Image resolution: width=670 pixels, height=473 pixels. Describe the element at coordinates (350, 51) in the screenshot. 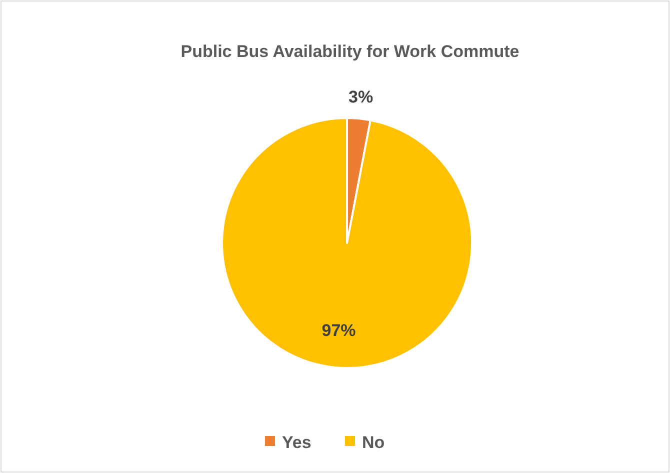

I see `chart-title: Public Bus Availability for Work Commute` at that location.